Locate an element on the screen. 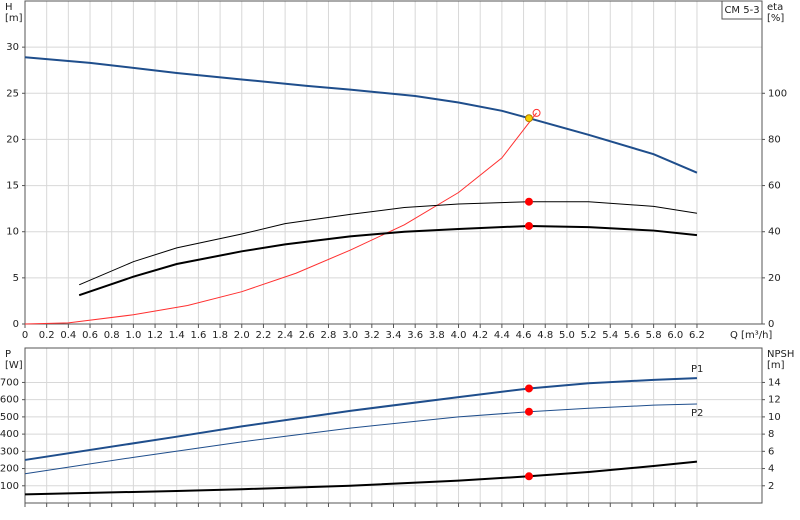 The image size is (800, 520). curve-label: P2 is located at coordinates (697, 413).